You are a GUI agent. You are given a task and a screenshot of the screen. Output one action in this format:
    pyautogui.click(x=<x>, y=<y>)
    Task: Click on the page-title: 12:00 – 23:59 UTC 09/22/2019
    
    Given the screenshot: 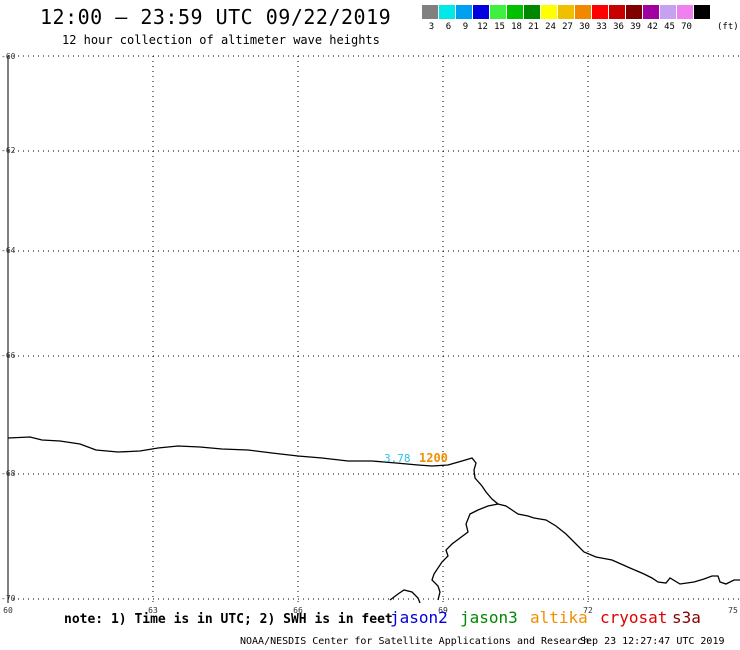 What is the action you would take?
    pyautogui.click(x=216, y=17)
    